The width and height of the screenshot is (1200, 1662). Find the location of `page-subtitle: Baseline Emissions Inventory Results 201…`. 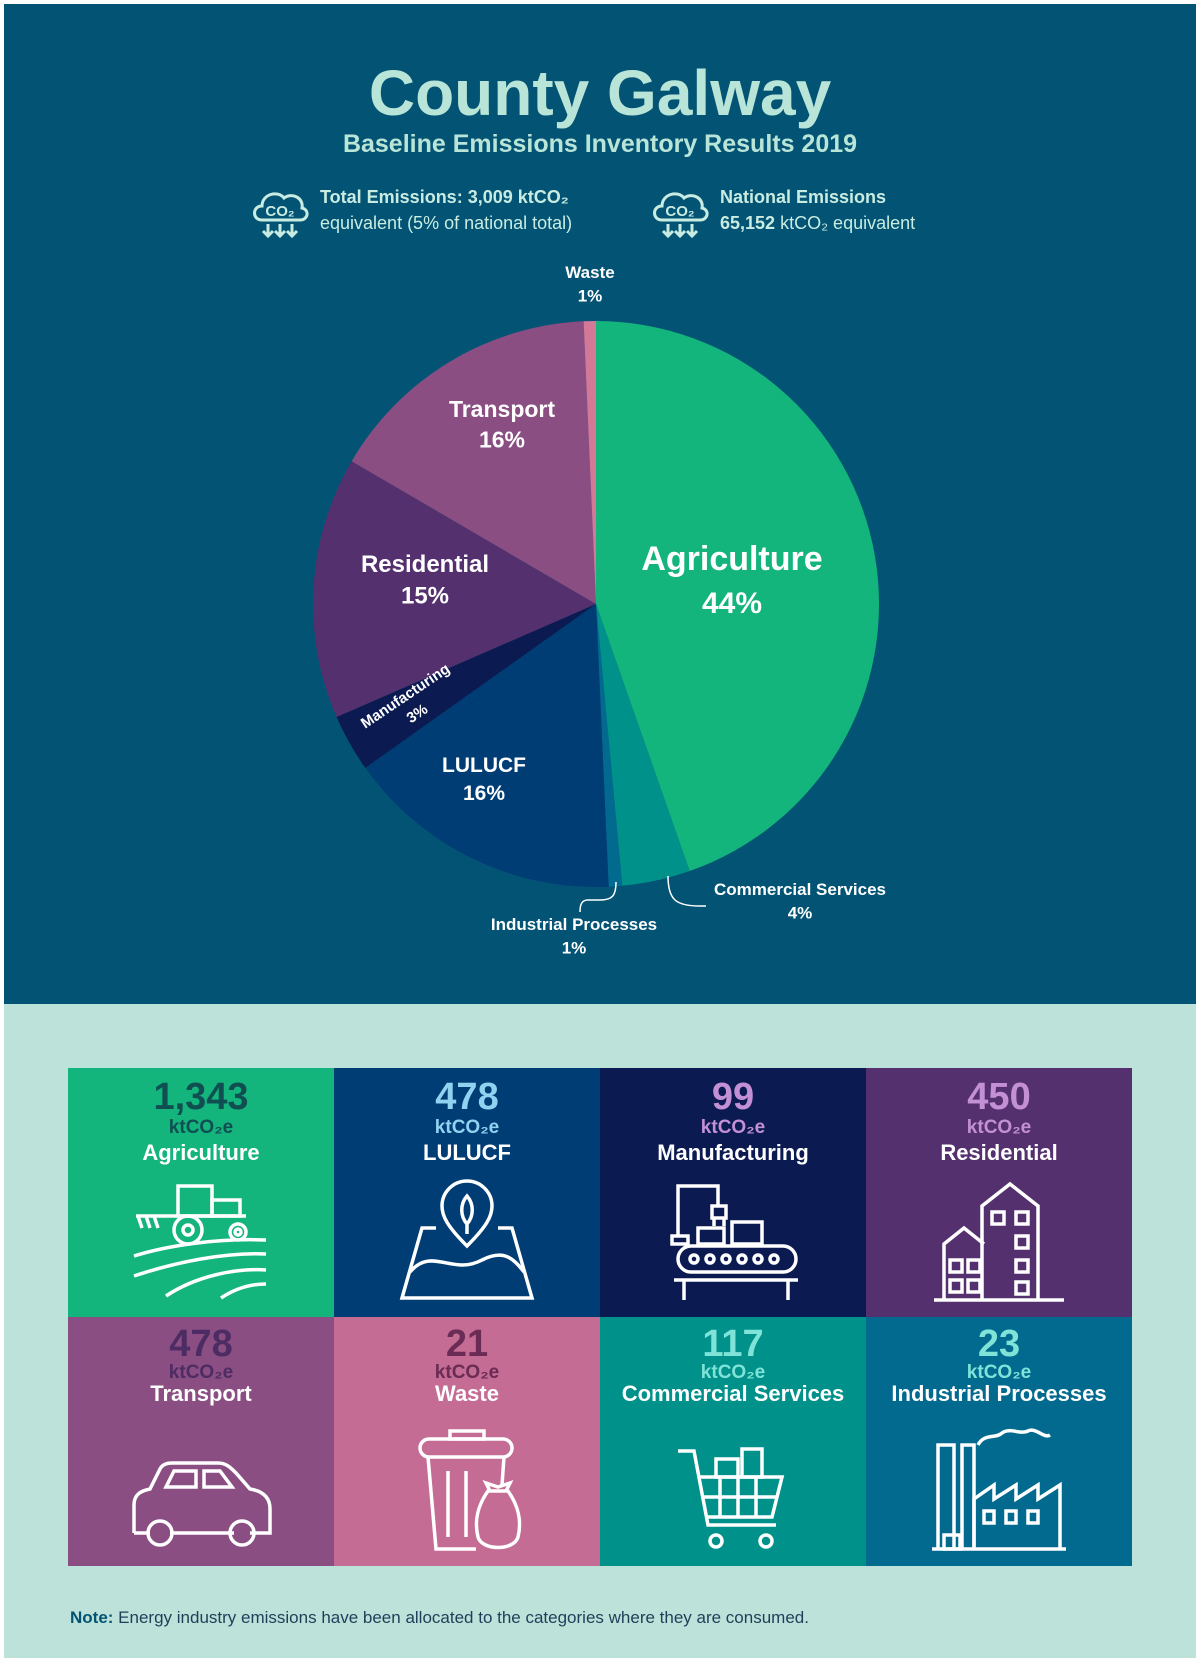

page-subtitle: Baseline Emissions Inventory Results 201… is located at coordinates (600, 144).